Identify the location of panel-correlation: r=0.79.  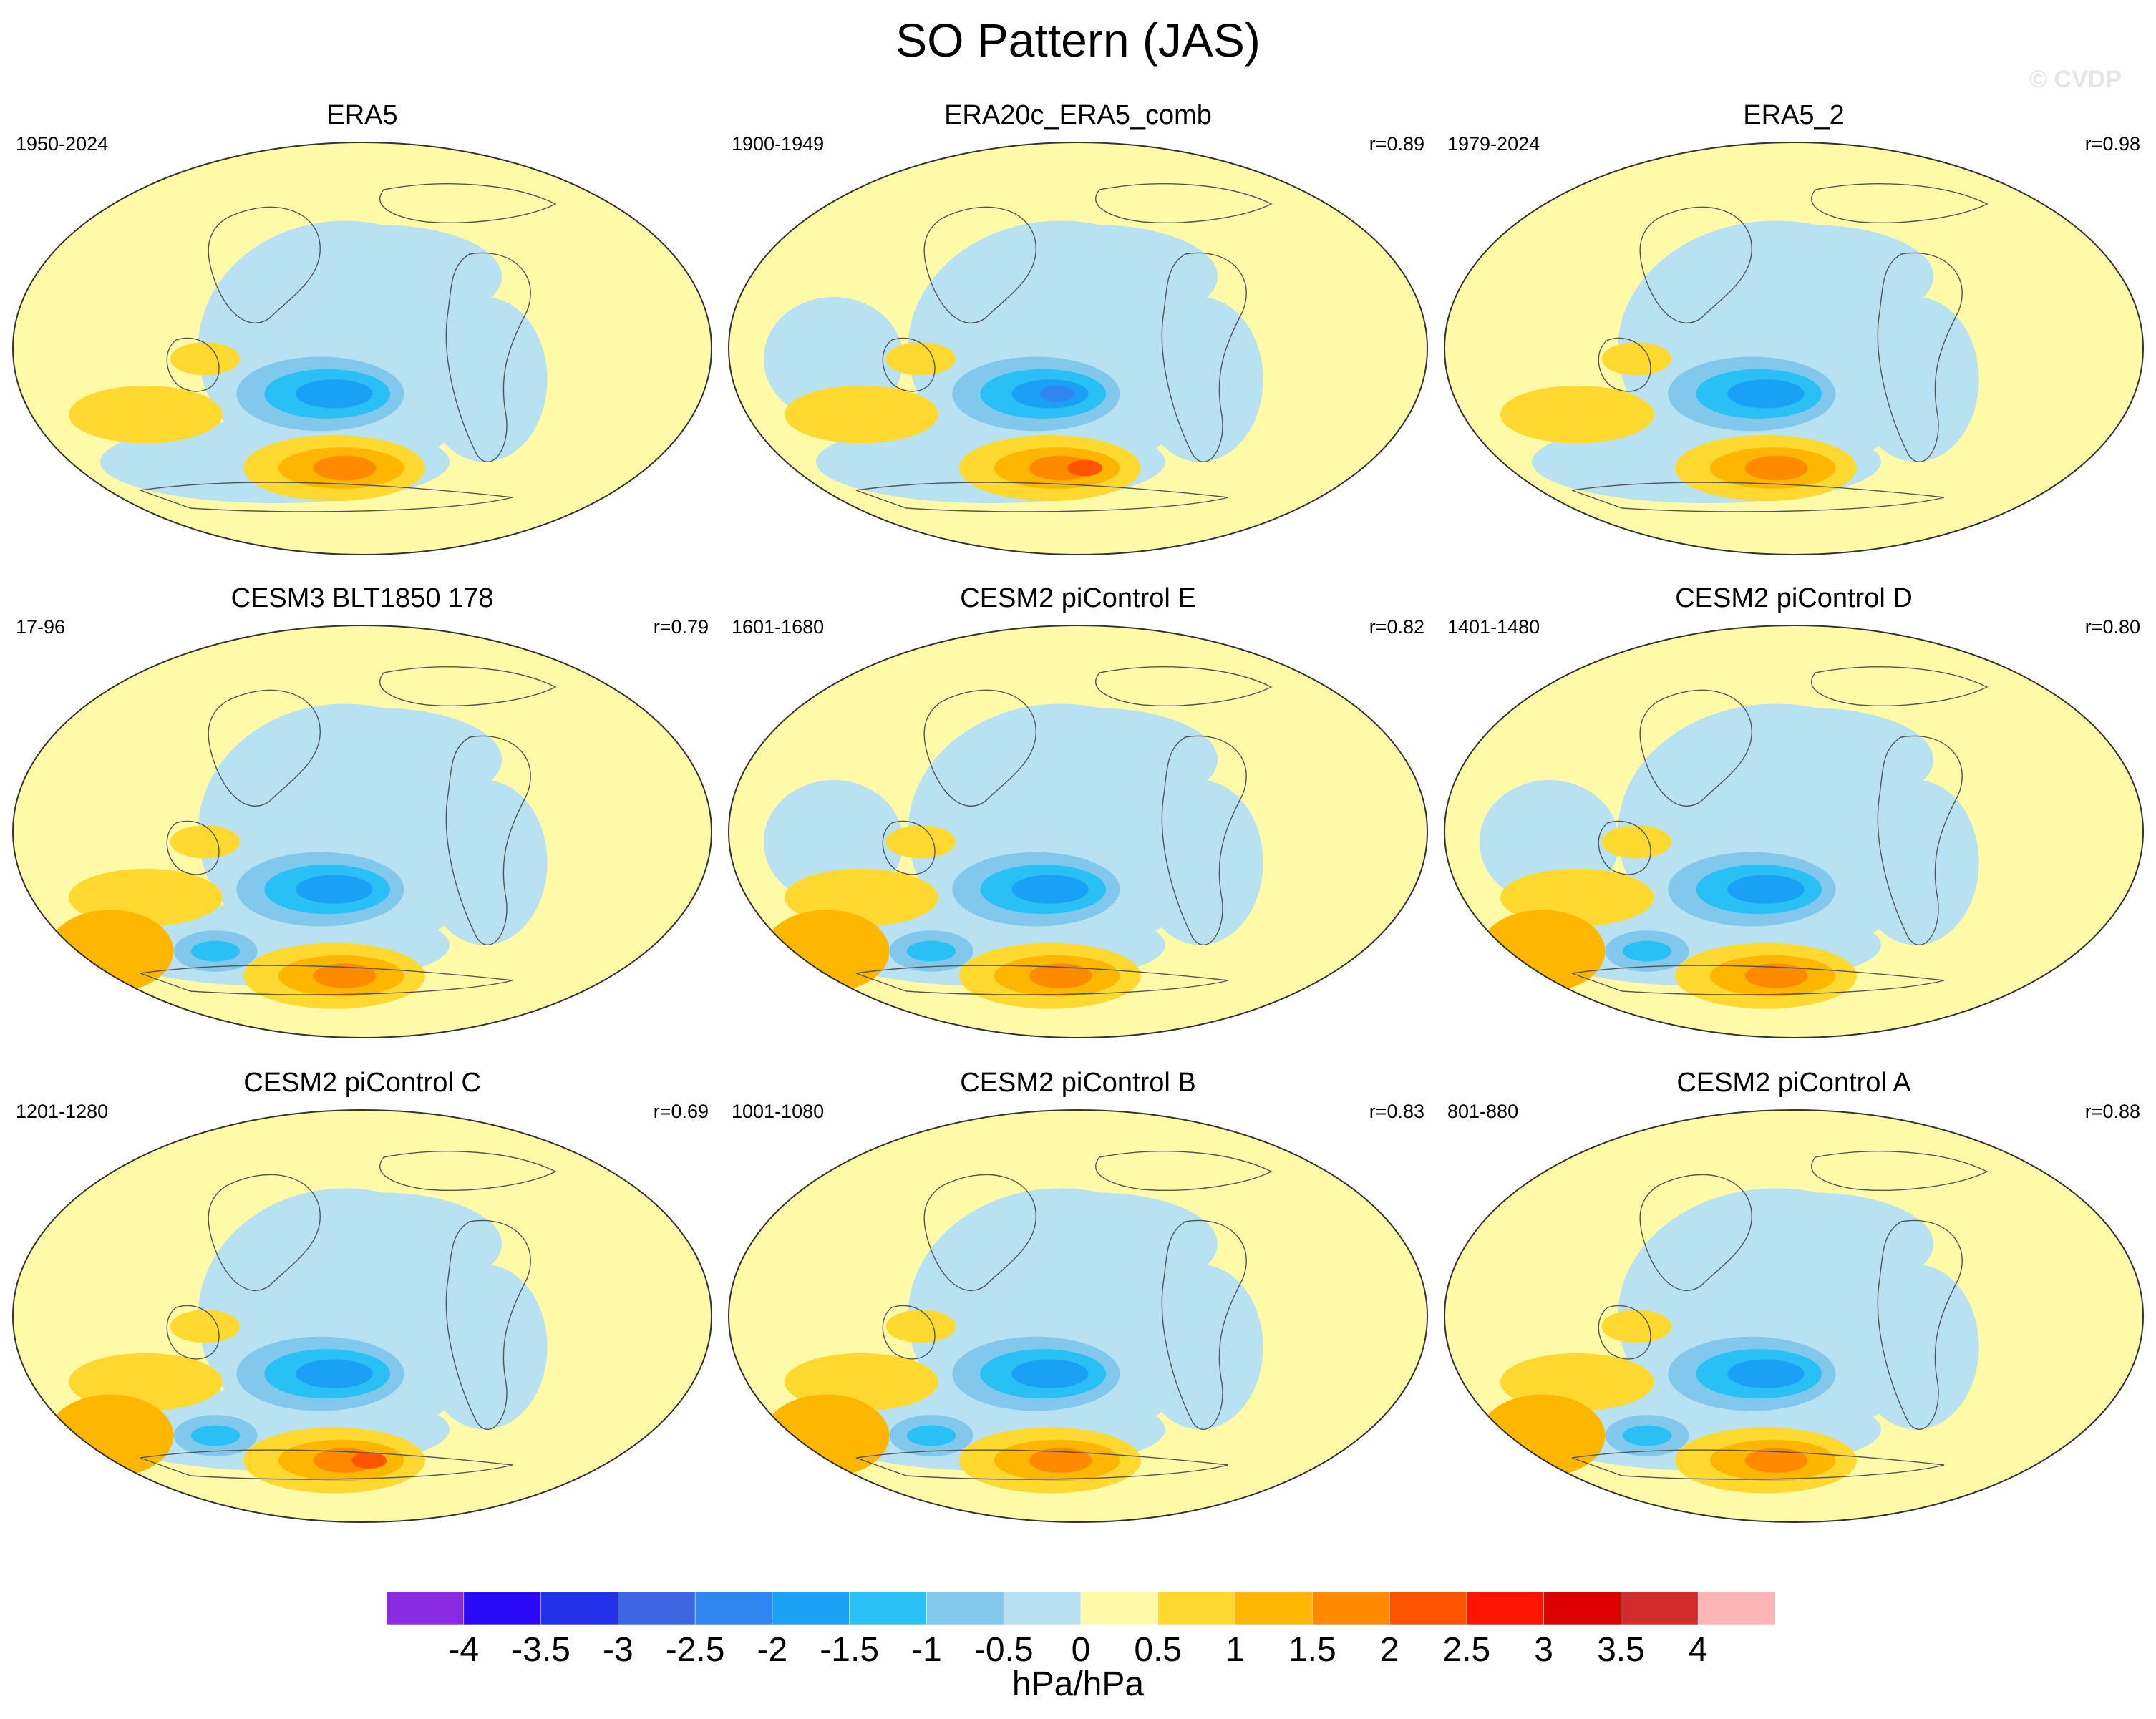
(681, 627).